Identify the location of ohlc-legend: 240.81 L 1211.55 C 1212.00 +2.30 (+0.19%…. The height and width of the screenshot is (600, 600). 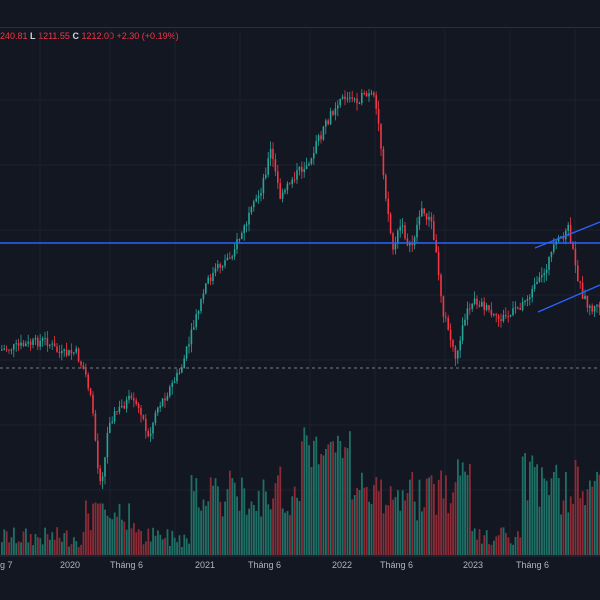
(89, 36).